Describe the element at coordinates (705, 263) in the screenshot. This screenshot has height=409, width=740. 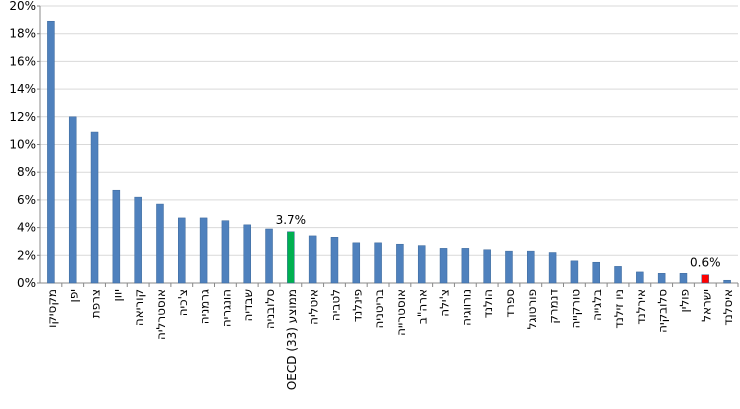
I see `value-label: 0.6%` at that location.